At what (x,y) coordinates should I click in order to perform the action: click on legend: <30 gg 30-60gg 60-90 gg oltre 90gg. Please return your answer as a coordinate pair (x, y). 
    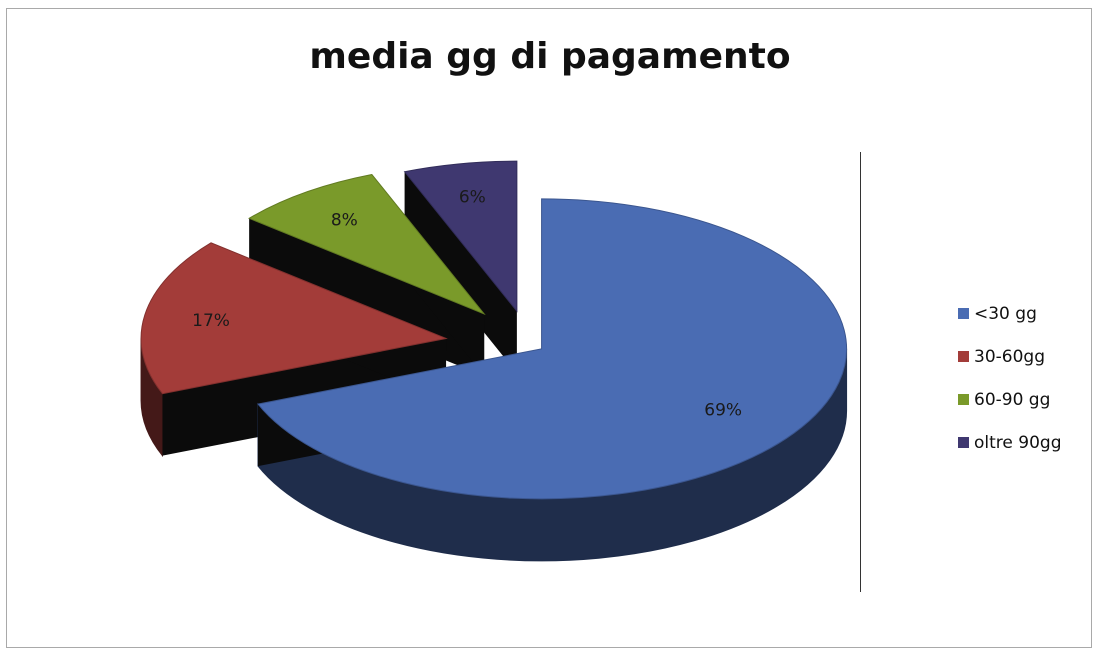
    Looking at the image, I should click on (1009, 378).